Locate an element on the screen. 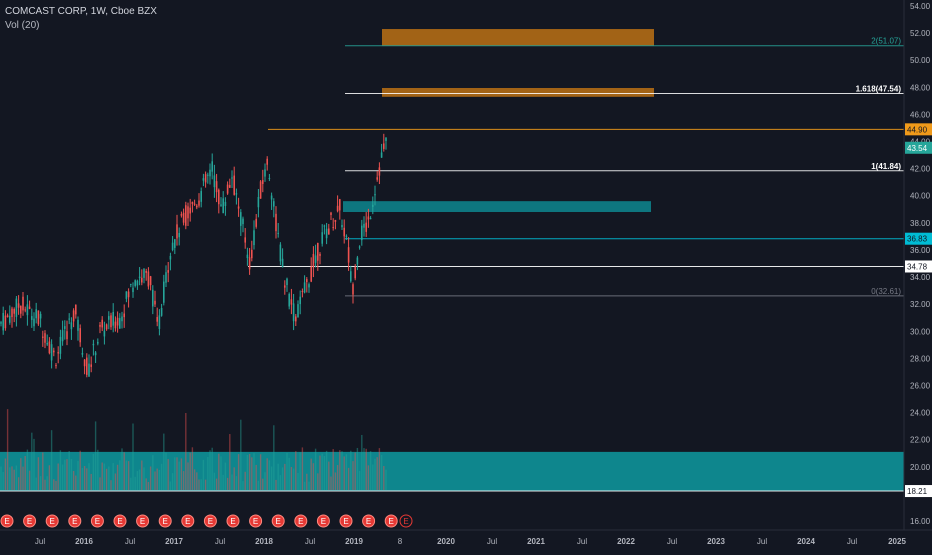 The width and height of the screenshot is (932, 555). fib-level-label: 1.618(47.54) is located at coordinates (879, 89).